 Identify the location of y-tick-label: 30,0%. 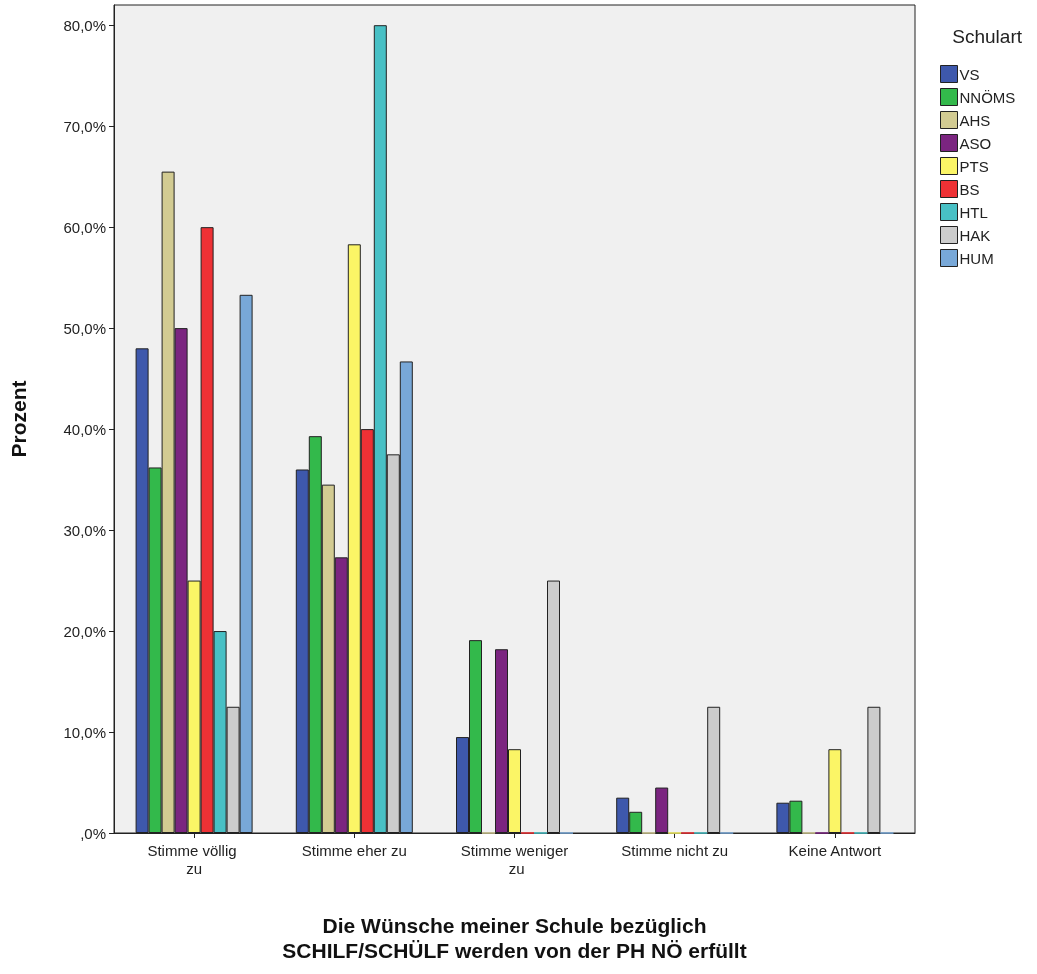
(84, 530).